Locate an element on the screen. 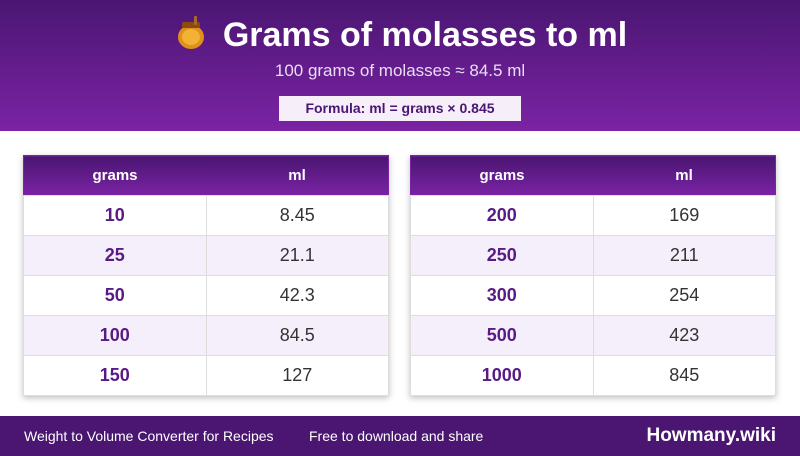 The width and height of the screenshot is (800, 456). cell: 150 is located at coordinates (115, 375).